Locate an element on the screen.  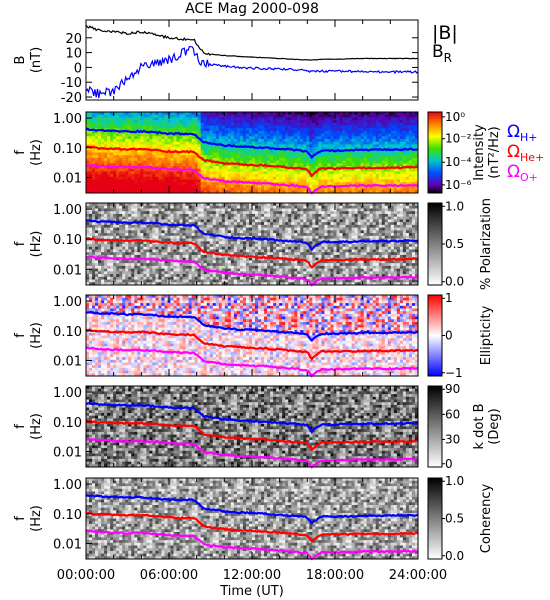
gyrofrequency-legend: ΩH+ ΩHe+ ΩO+ is located at coordinates (525, 153).